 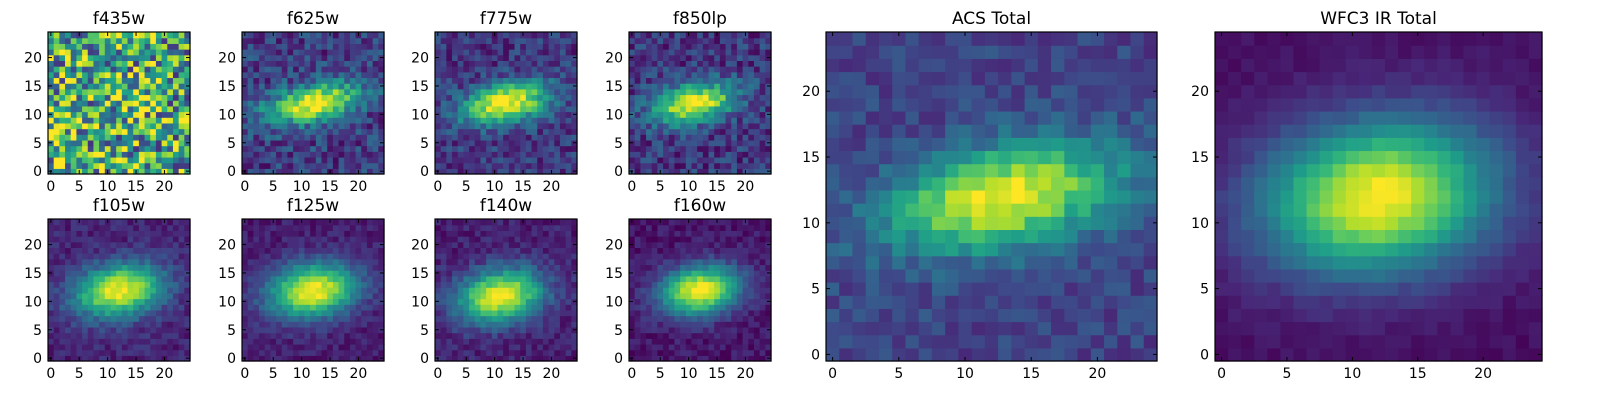 I want to click on y-tick-label: 20, so click(x=227, y=246).